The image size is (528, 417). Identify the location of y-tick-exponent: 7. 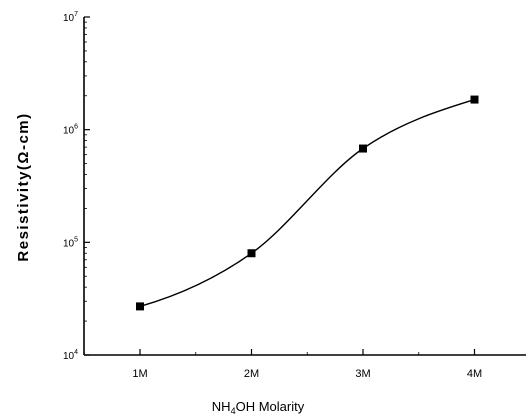
(76, 14).